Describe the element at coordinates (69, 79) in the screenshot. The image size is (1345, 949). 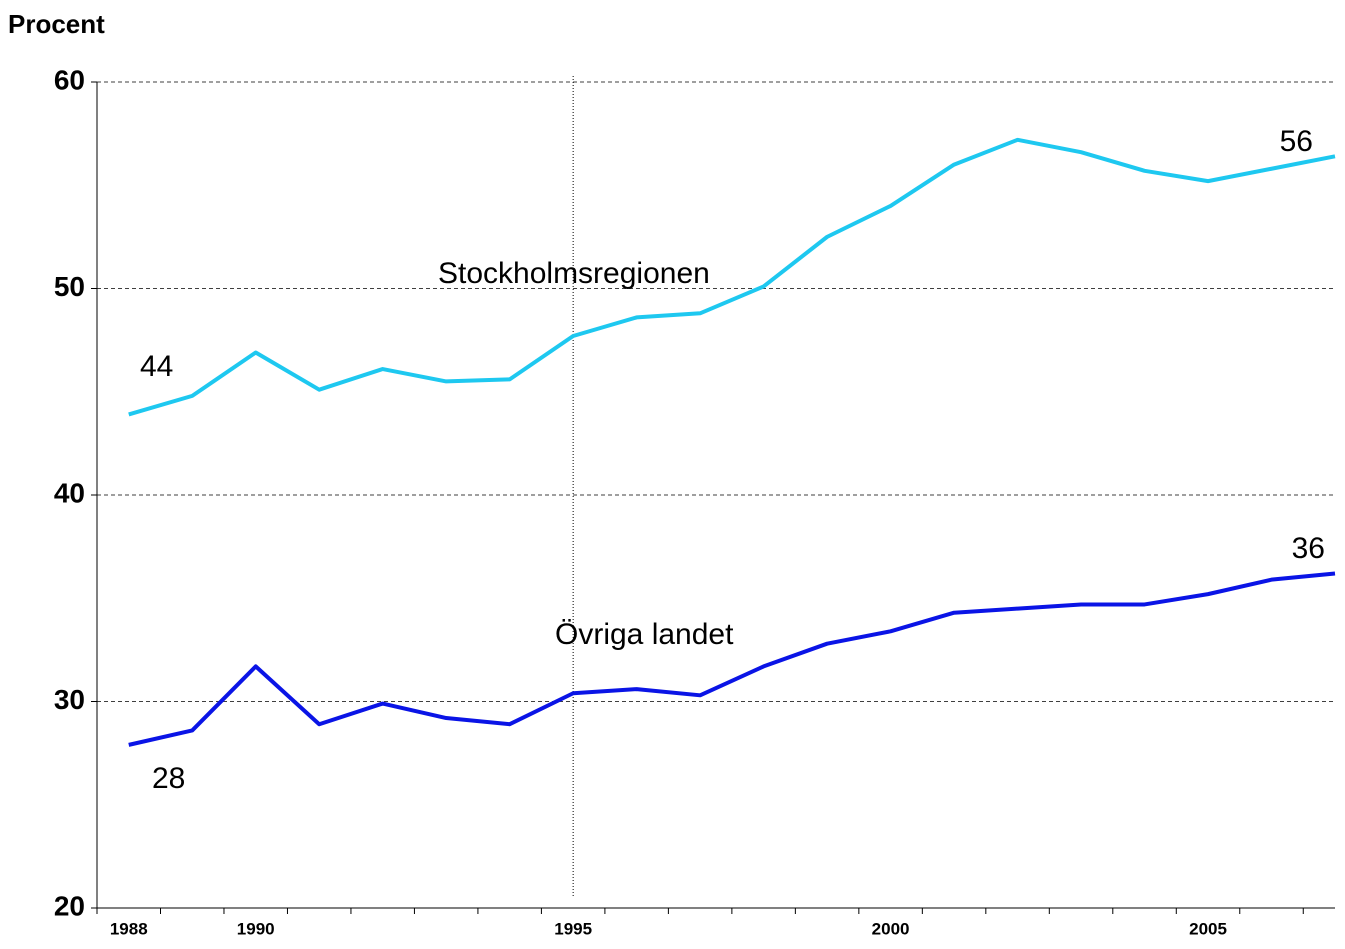
I see `y-tick-label: 60` at that location.